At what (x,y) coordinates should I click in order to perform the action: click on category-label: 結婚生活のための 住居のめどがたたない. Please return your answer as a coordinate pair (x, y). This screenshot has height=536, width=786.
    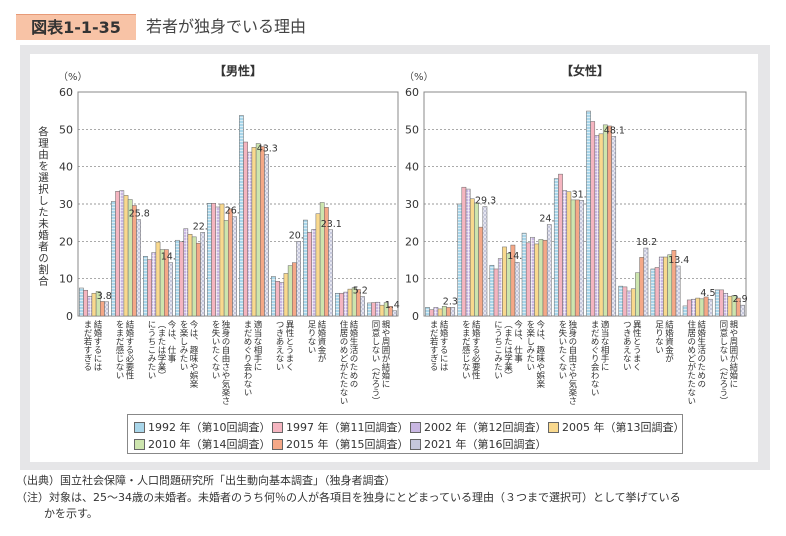
    Looking at the image, I should click on (348, 362).